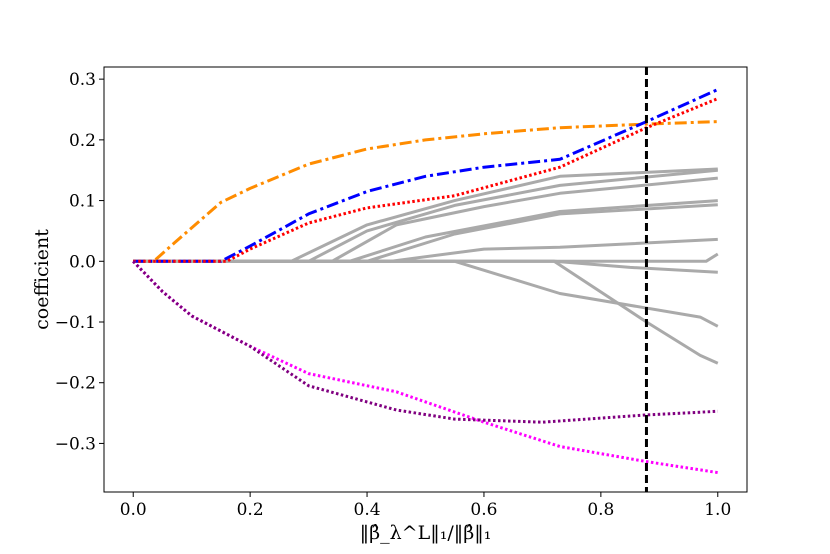 The height and width of the screenshot is (554, 830). What do you see at coordinates (367, 510) in the screenshot?
I see `x-tick-label: 0.4` at bounding box center [367, 510].